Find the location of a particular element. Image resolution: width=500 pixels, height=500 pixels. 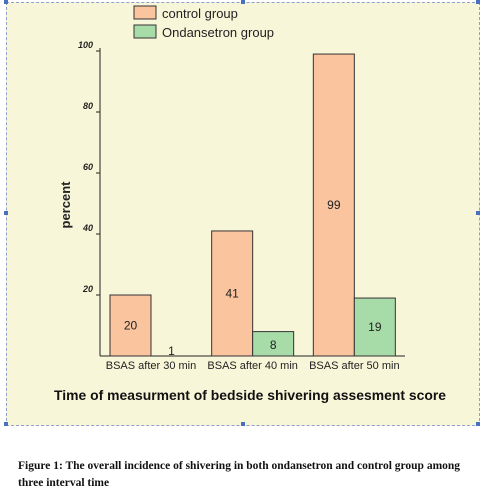

data-label: 41 is located at coordinates (232, 293).